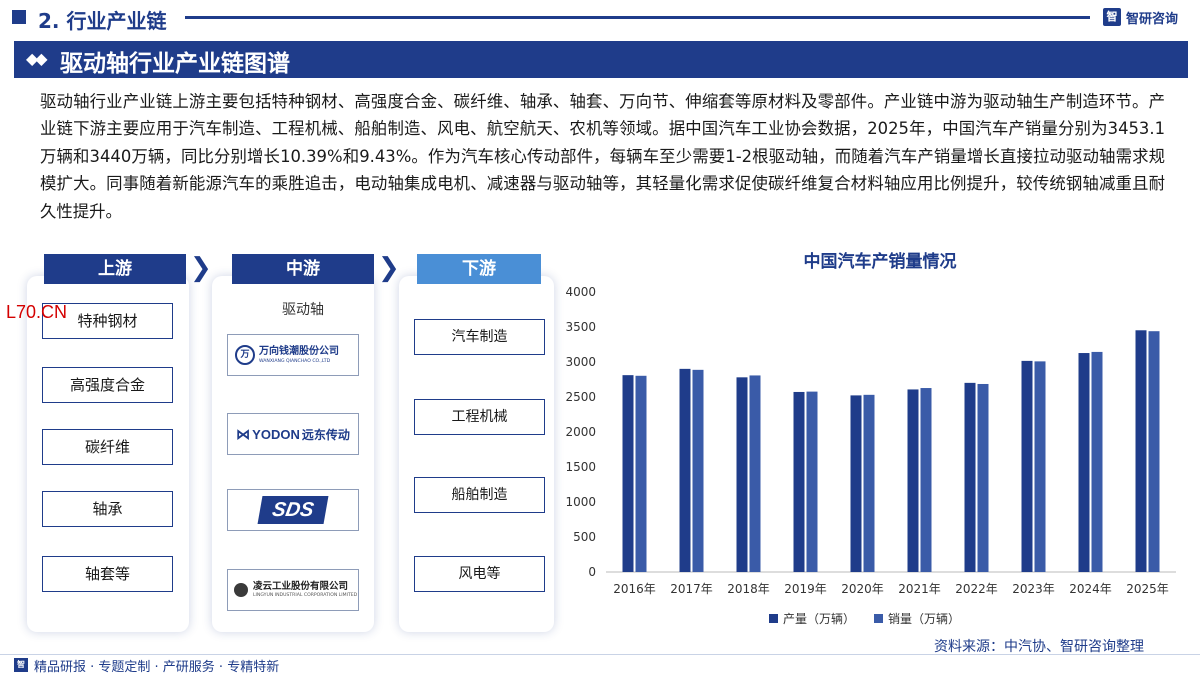  What do you see at coordinates (303, 310) in the screenshot?
I see `midstream-label: 驱动轴` at bounding box center [303, 310].